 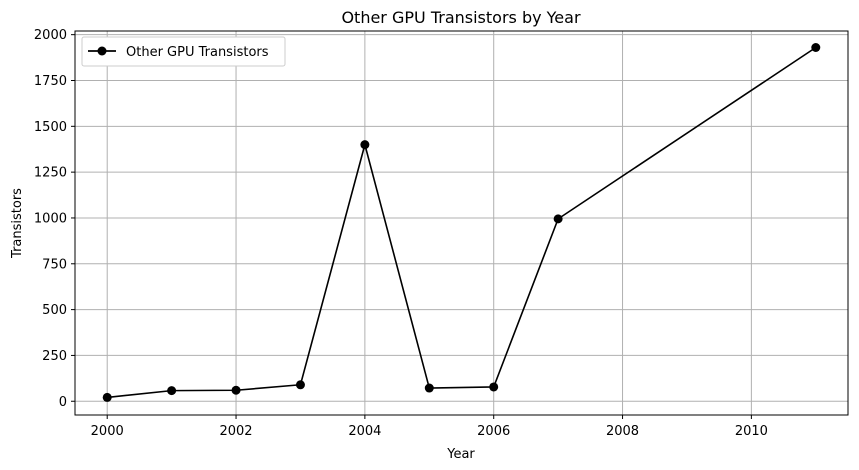 What do you see at coordinates (63, 402) in the screenshot?
I see `y-tick-label: 0` at bounding box center [63, 402].